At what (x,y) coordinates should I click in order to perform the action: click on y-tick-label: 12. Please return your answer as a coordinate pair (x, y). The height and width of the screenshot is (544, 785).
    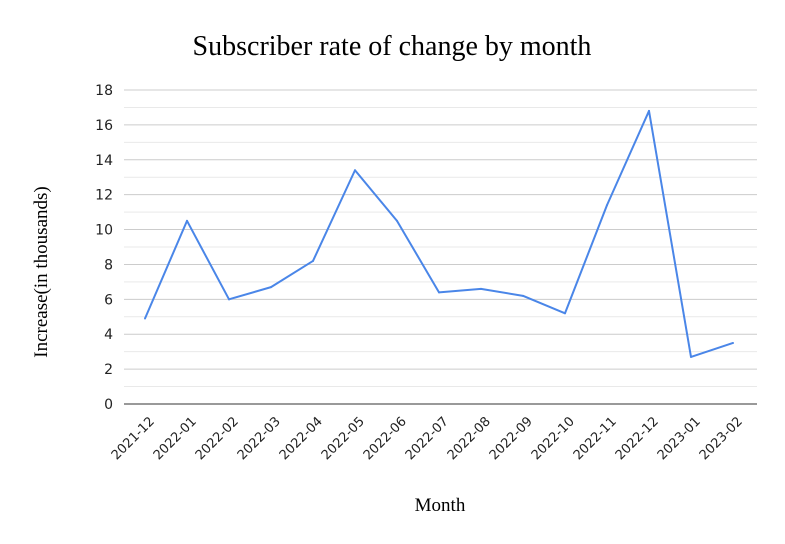
    Looking at the image, I should click on (104, 196).